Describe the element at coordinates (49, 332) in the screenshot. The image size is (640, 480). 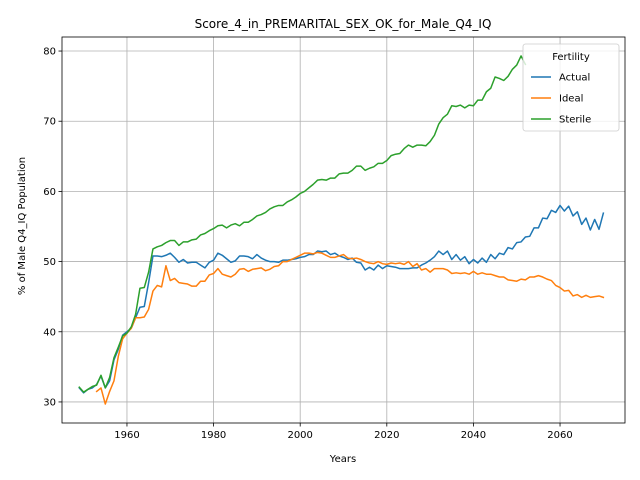
I see `y-tick-label: 40` at that location.